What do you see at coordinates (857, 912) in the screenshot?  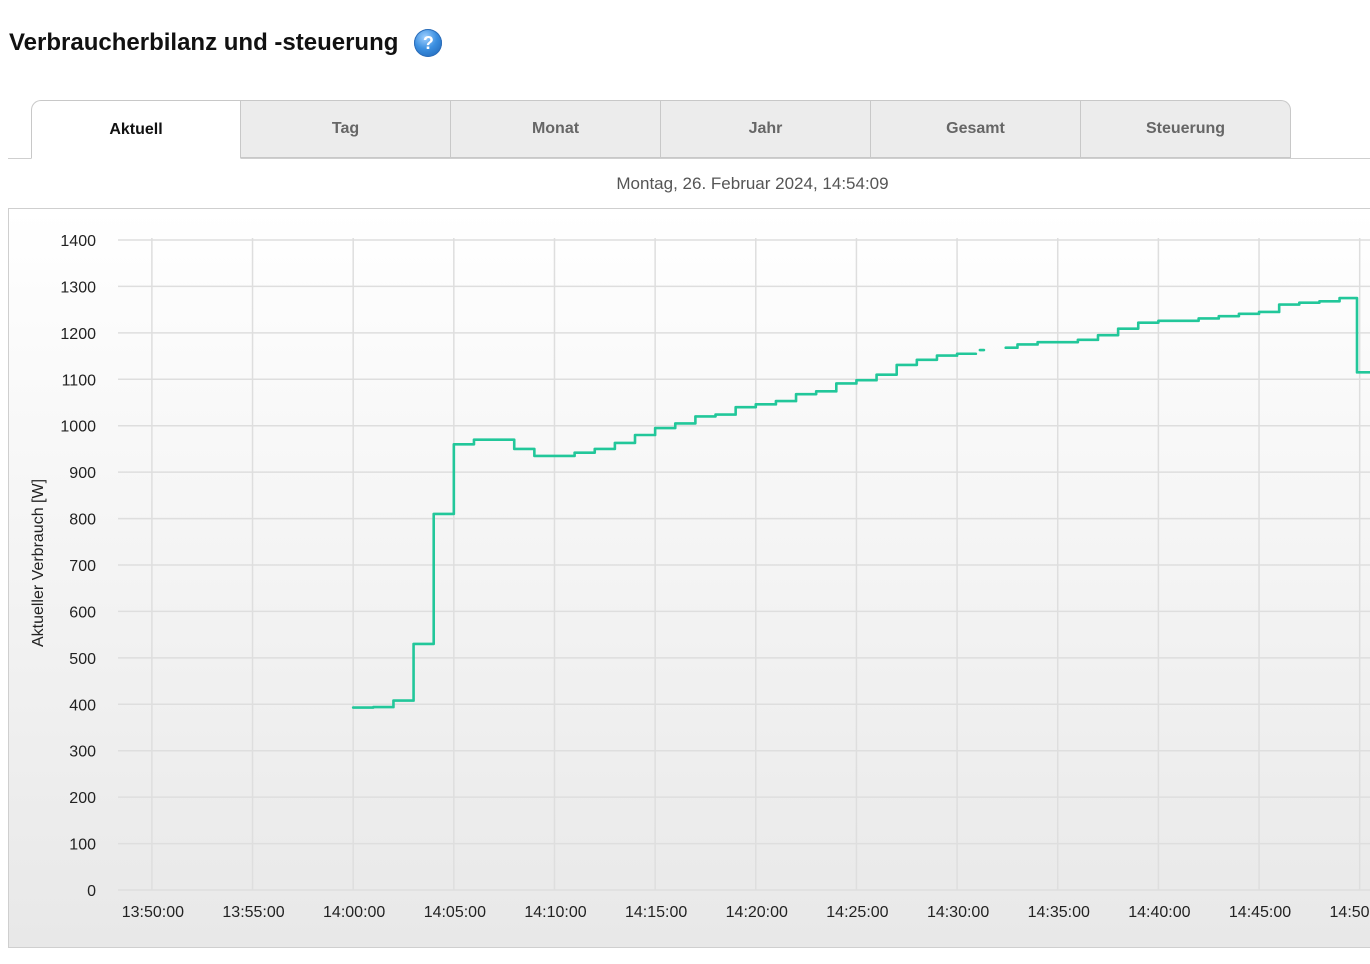 I see `x-tick-label: 14:25:00` at bounding box center [857, 912].